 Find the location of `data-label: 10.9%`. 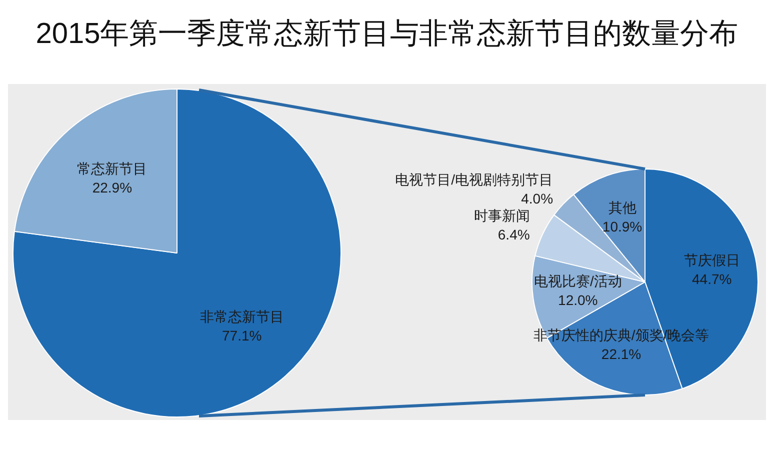

data-label: 10.9% is located at coordinates (622, 226).